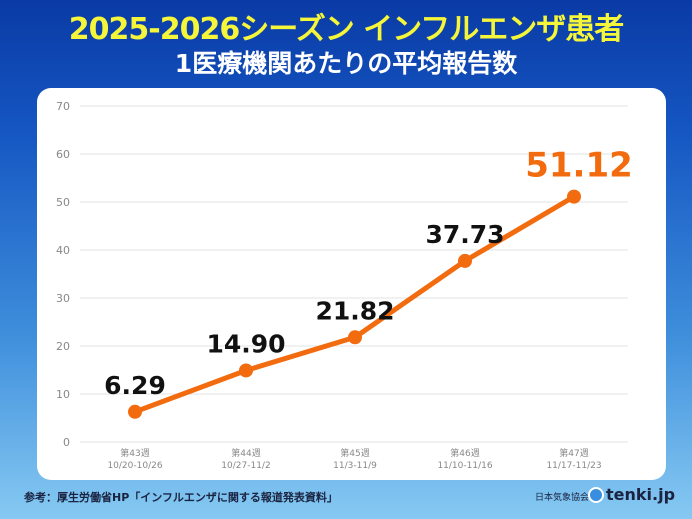 The width and height of the screenshot is (692, 519). I want to click on data-label: 21.82, so click(354, 310).